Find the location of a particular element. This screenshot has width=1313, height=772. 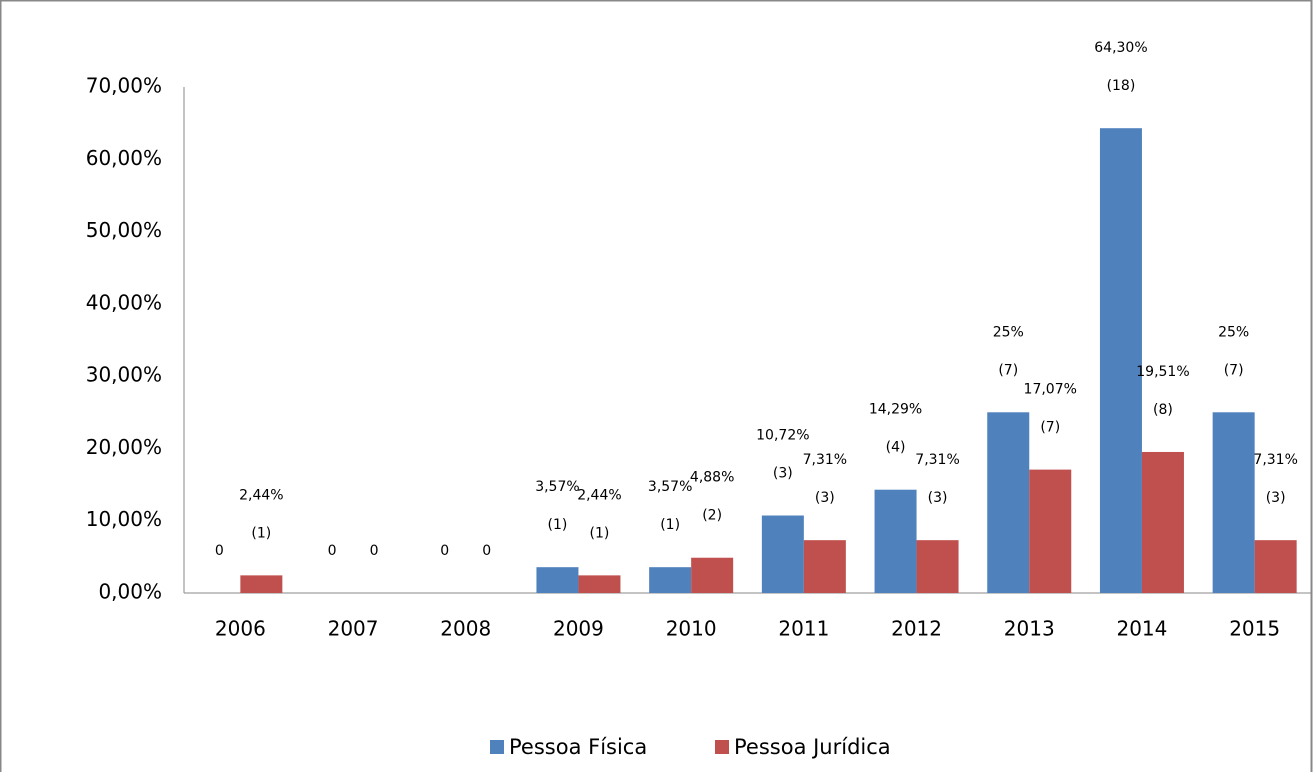

x-tick-label: 2013 is located at coordinates (1029, 629).